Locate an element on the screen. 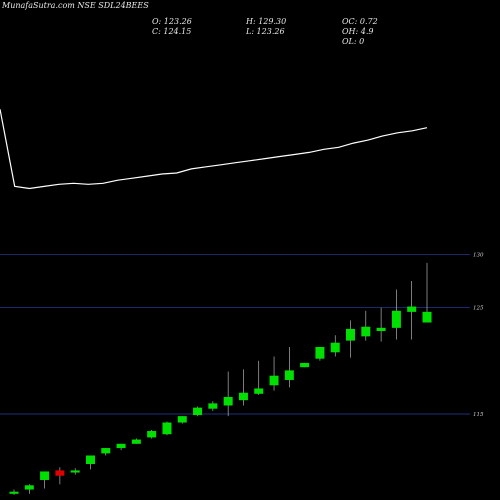  ol-readout: OL: 0 is located at coordinates (353, 41).